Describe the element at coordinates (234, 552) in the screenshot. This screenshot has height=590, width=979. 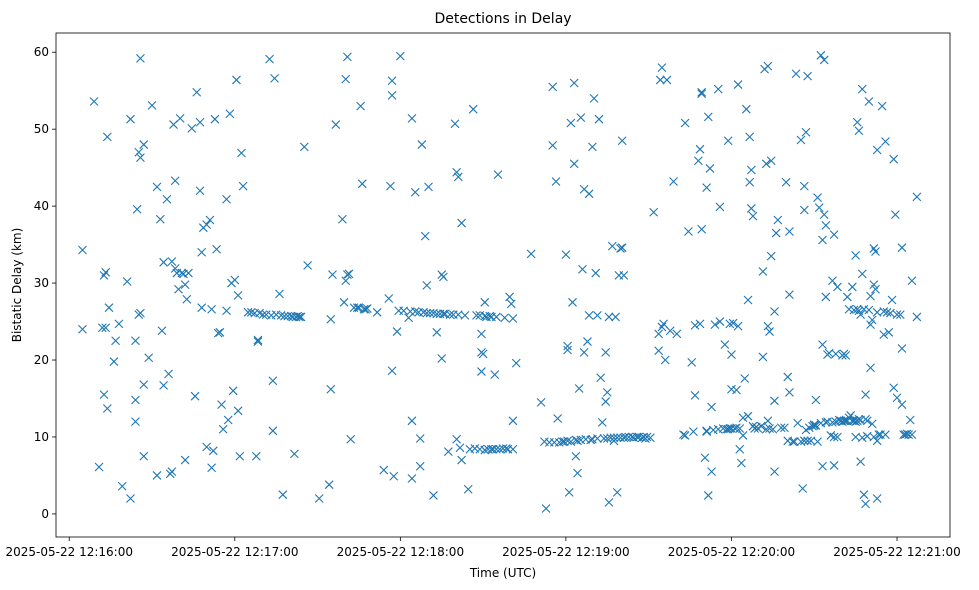
I see `x-tick-label: 2025-05-22 12:17:00` at that location.